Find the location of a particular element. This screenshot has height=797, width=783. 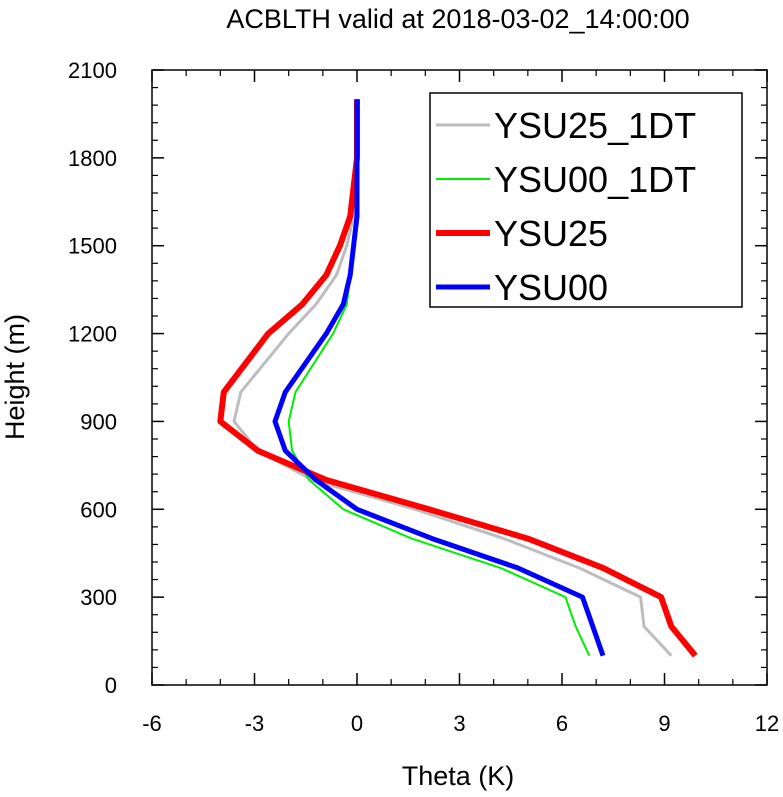

y-tick-label: 600 is located at coordinates (98, 509).